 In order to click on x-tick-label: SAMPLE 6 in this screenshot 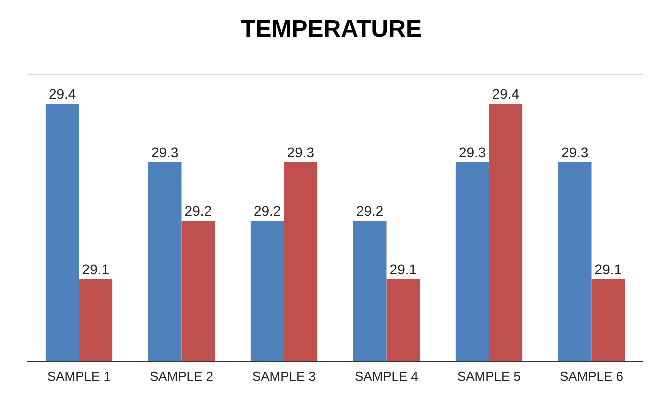, I will do `click(592, 376)`.